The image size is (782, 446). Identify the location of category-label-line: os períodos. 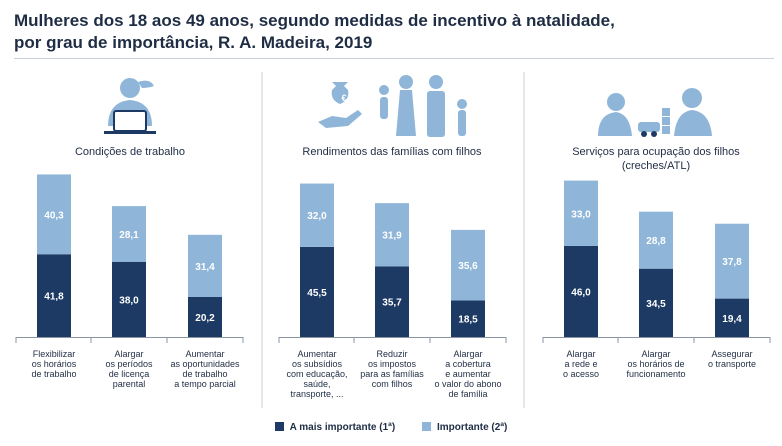
(129, 364).